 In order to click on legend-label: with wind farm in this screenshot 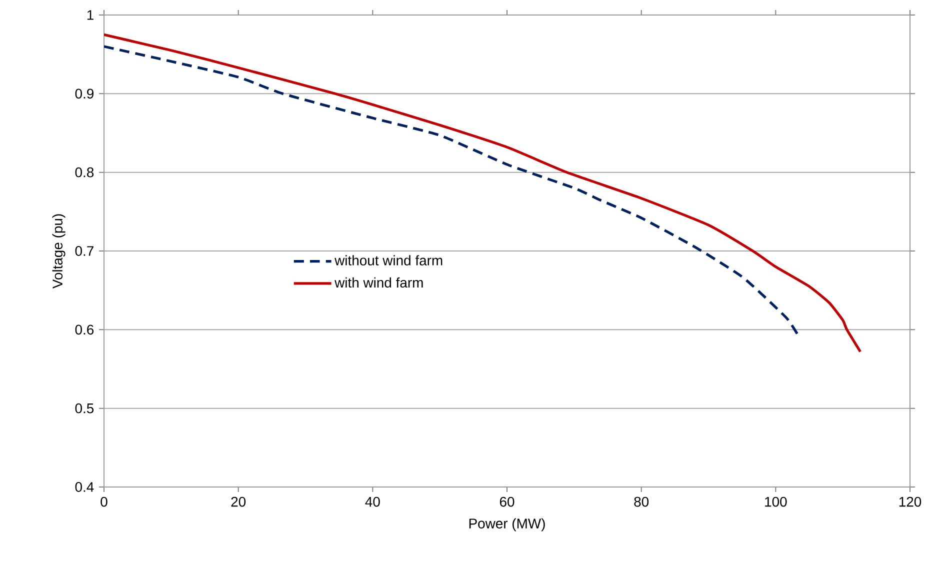, I will do `click(378, 282)`.